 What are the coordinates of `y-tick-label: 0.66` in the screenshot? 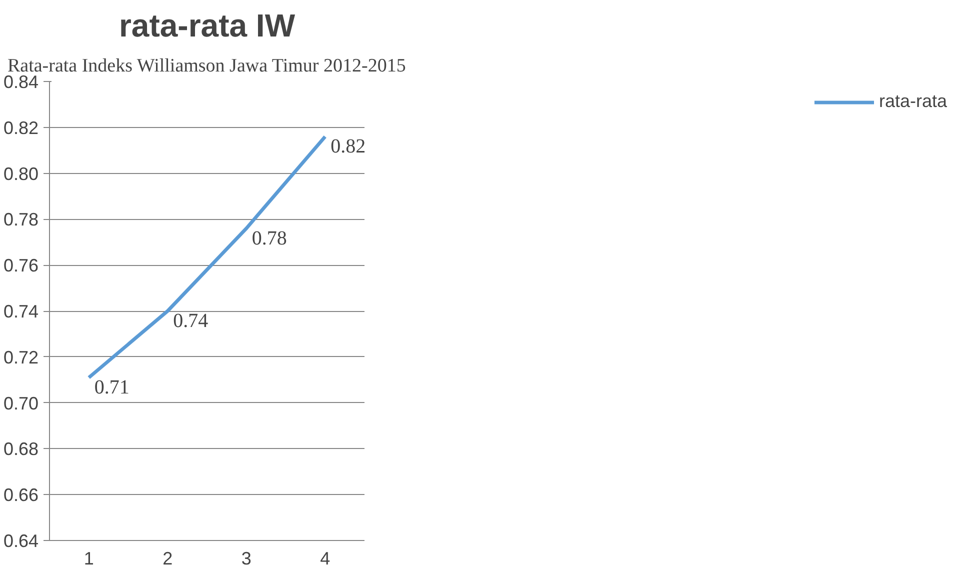 It's located at (21, 495).